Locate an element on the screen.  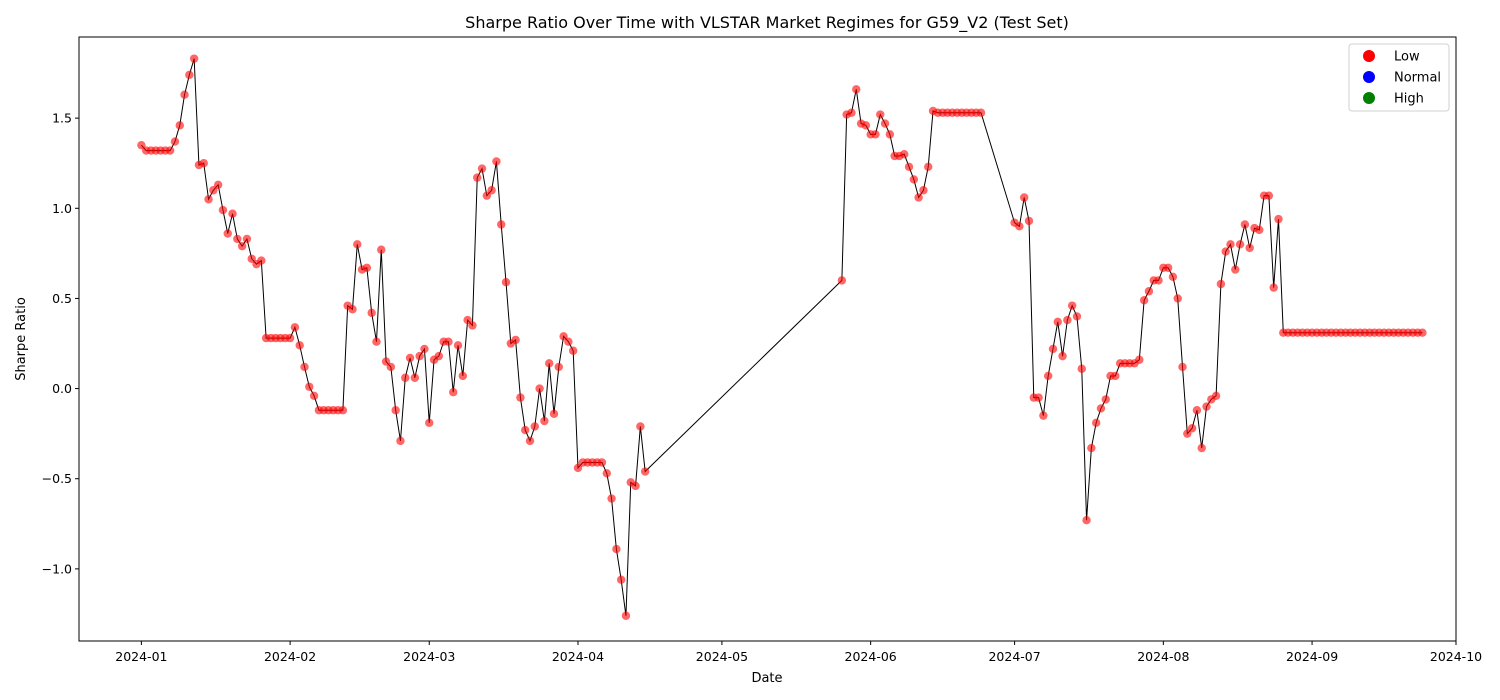
x-tick-label: 2024-01 is located at coordinates (141, 656).